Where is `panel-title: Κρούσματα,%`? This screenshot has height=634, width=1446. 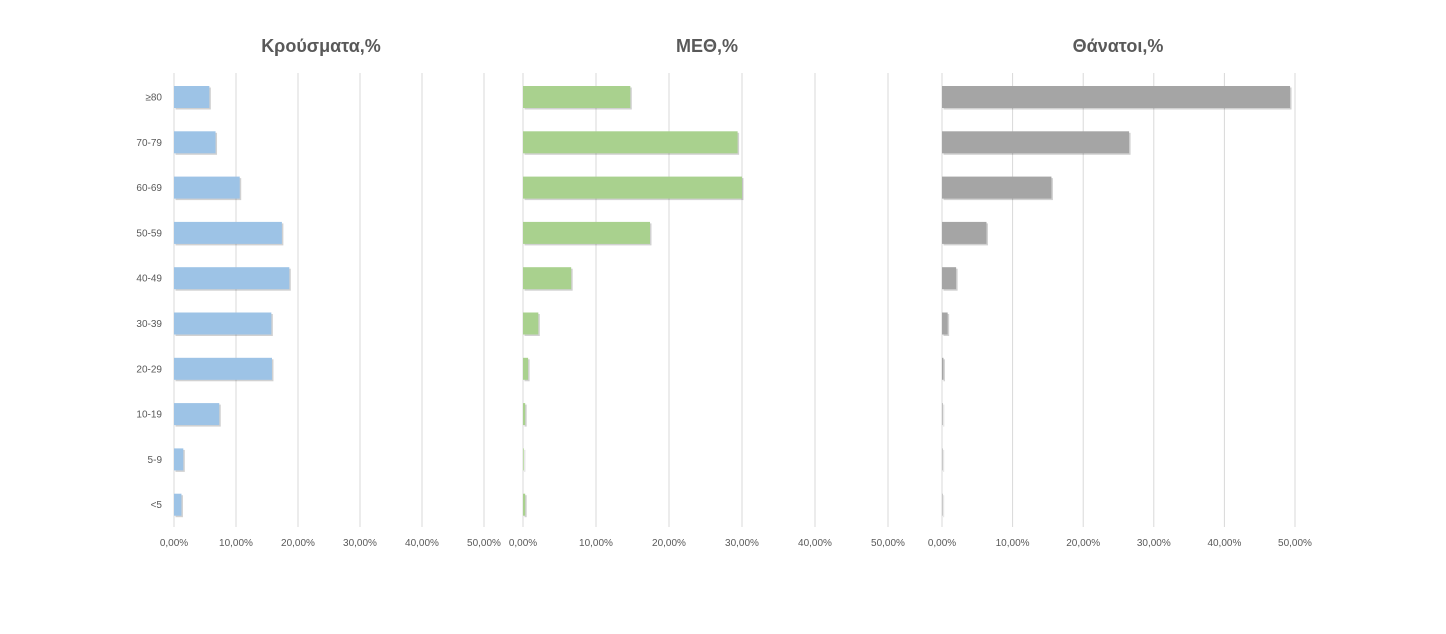 panel-title: Κρούσματα,% is located at coordinates (321, 46).